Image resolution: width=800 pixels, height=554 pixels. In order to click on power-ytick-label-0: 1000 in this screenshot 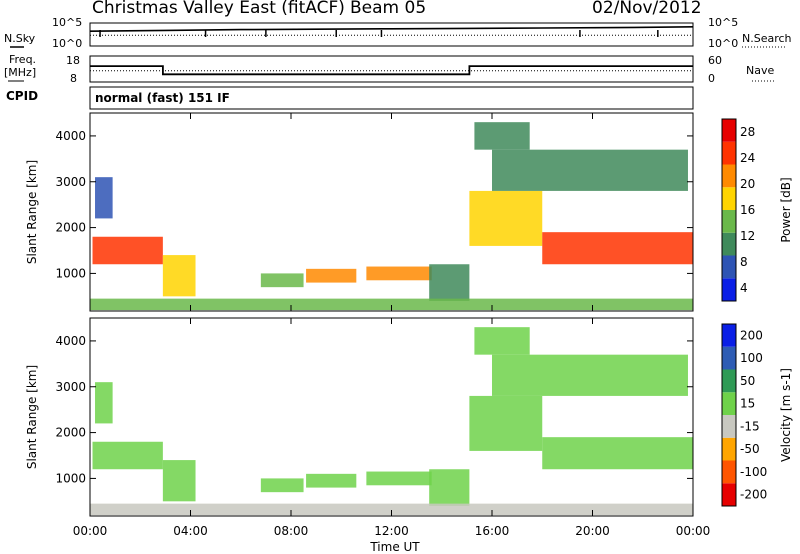, I will do `click(70, 273)`.